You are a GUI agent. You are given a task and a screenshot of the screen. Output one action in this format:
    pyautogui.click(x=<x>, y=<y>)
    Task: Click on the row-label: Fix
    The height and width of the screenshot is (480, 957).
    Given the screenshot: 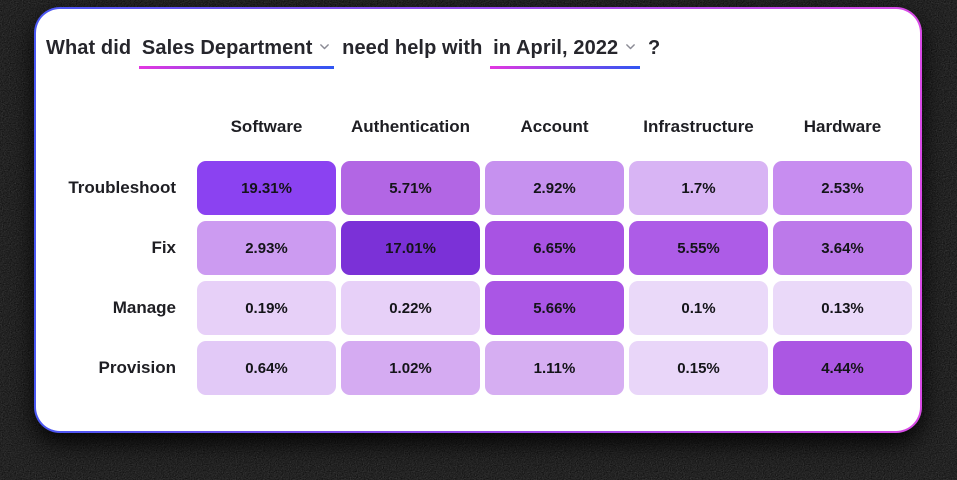 What is the action you would take?
    pyautogui.click(x=163, y=247)
    